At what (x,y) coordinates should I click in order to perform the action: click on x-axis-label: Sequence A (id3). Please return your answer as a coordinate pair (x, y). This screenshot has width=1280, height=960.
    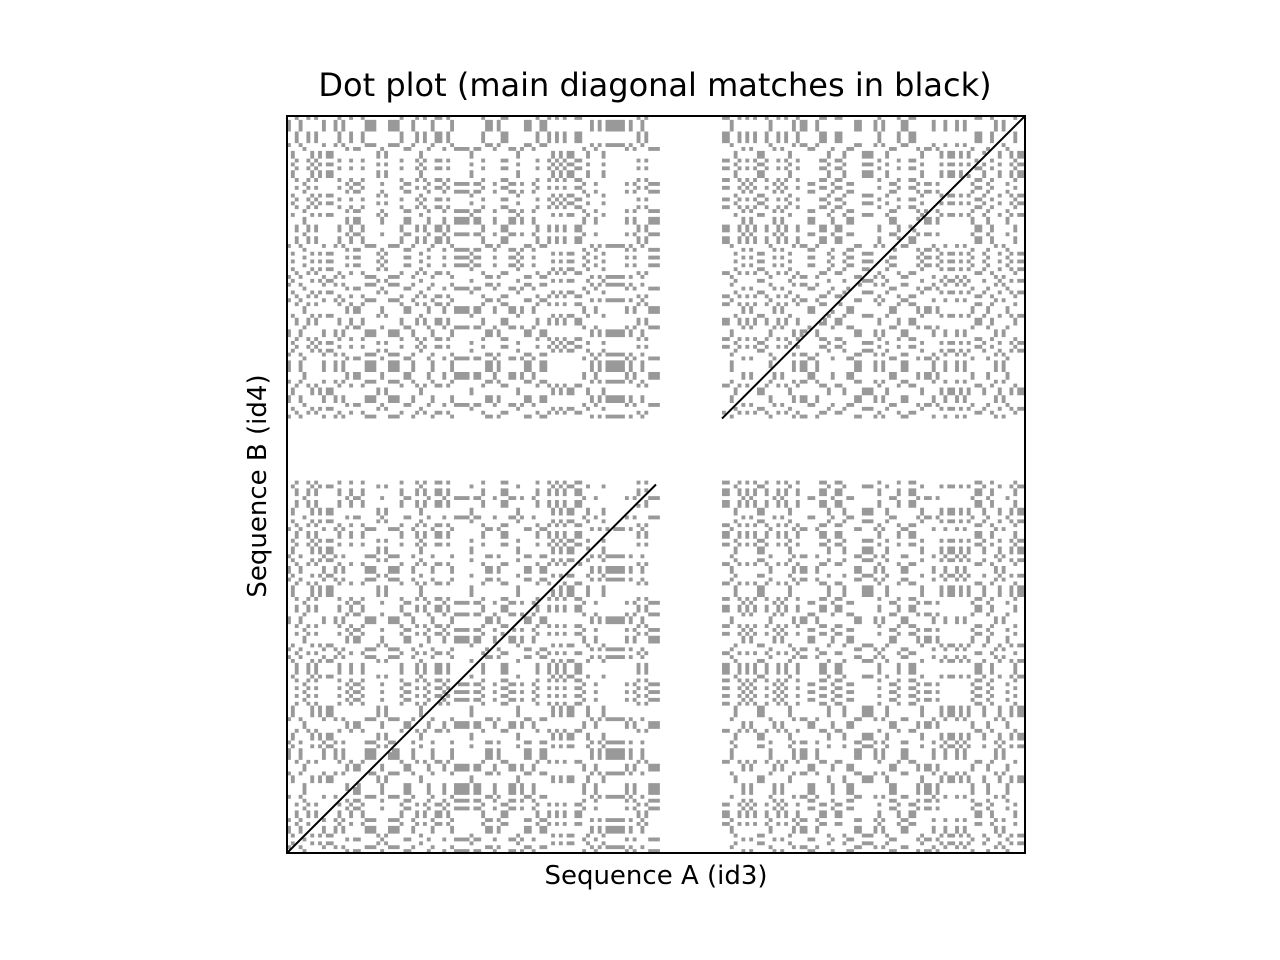
    Looking at the image, I should click on (656, 876).